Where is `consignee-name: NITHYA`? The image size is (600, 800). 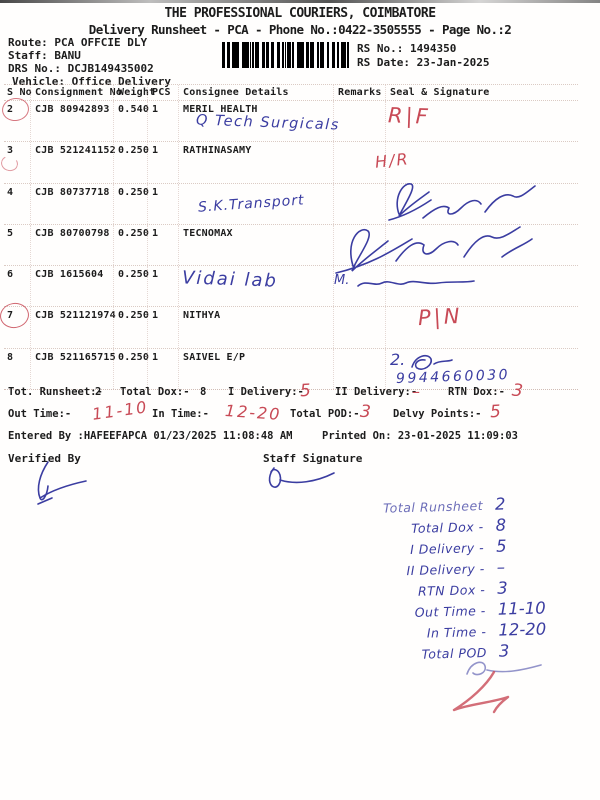 consignee-name: NITHYA is located at coordinates (255, 327).